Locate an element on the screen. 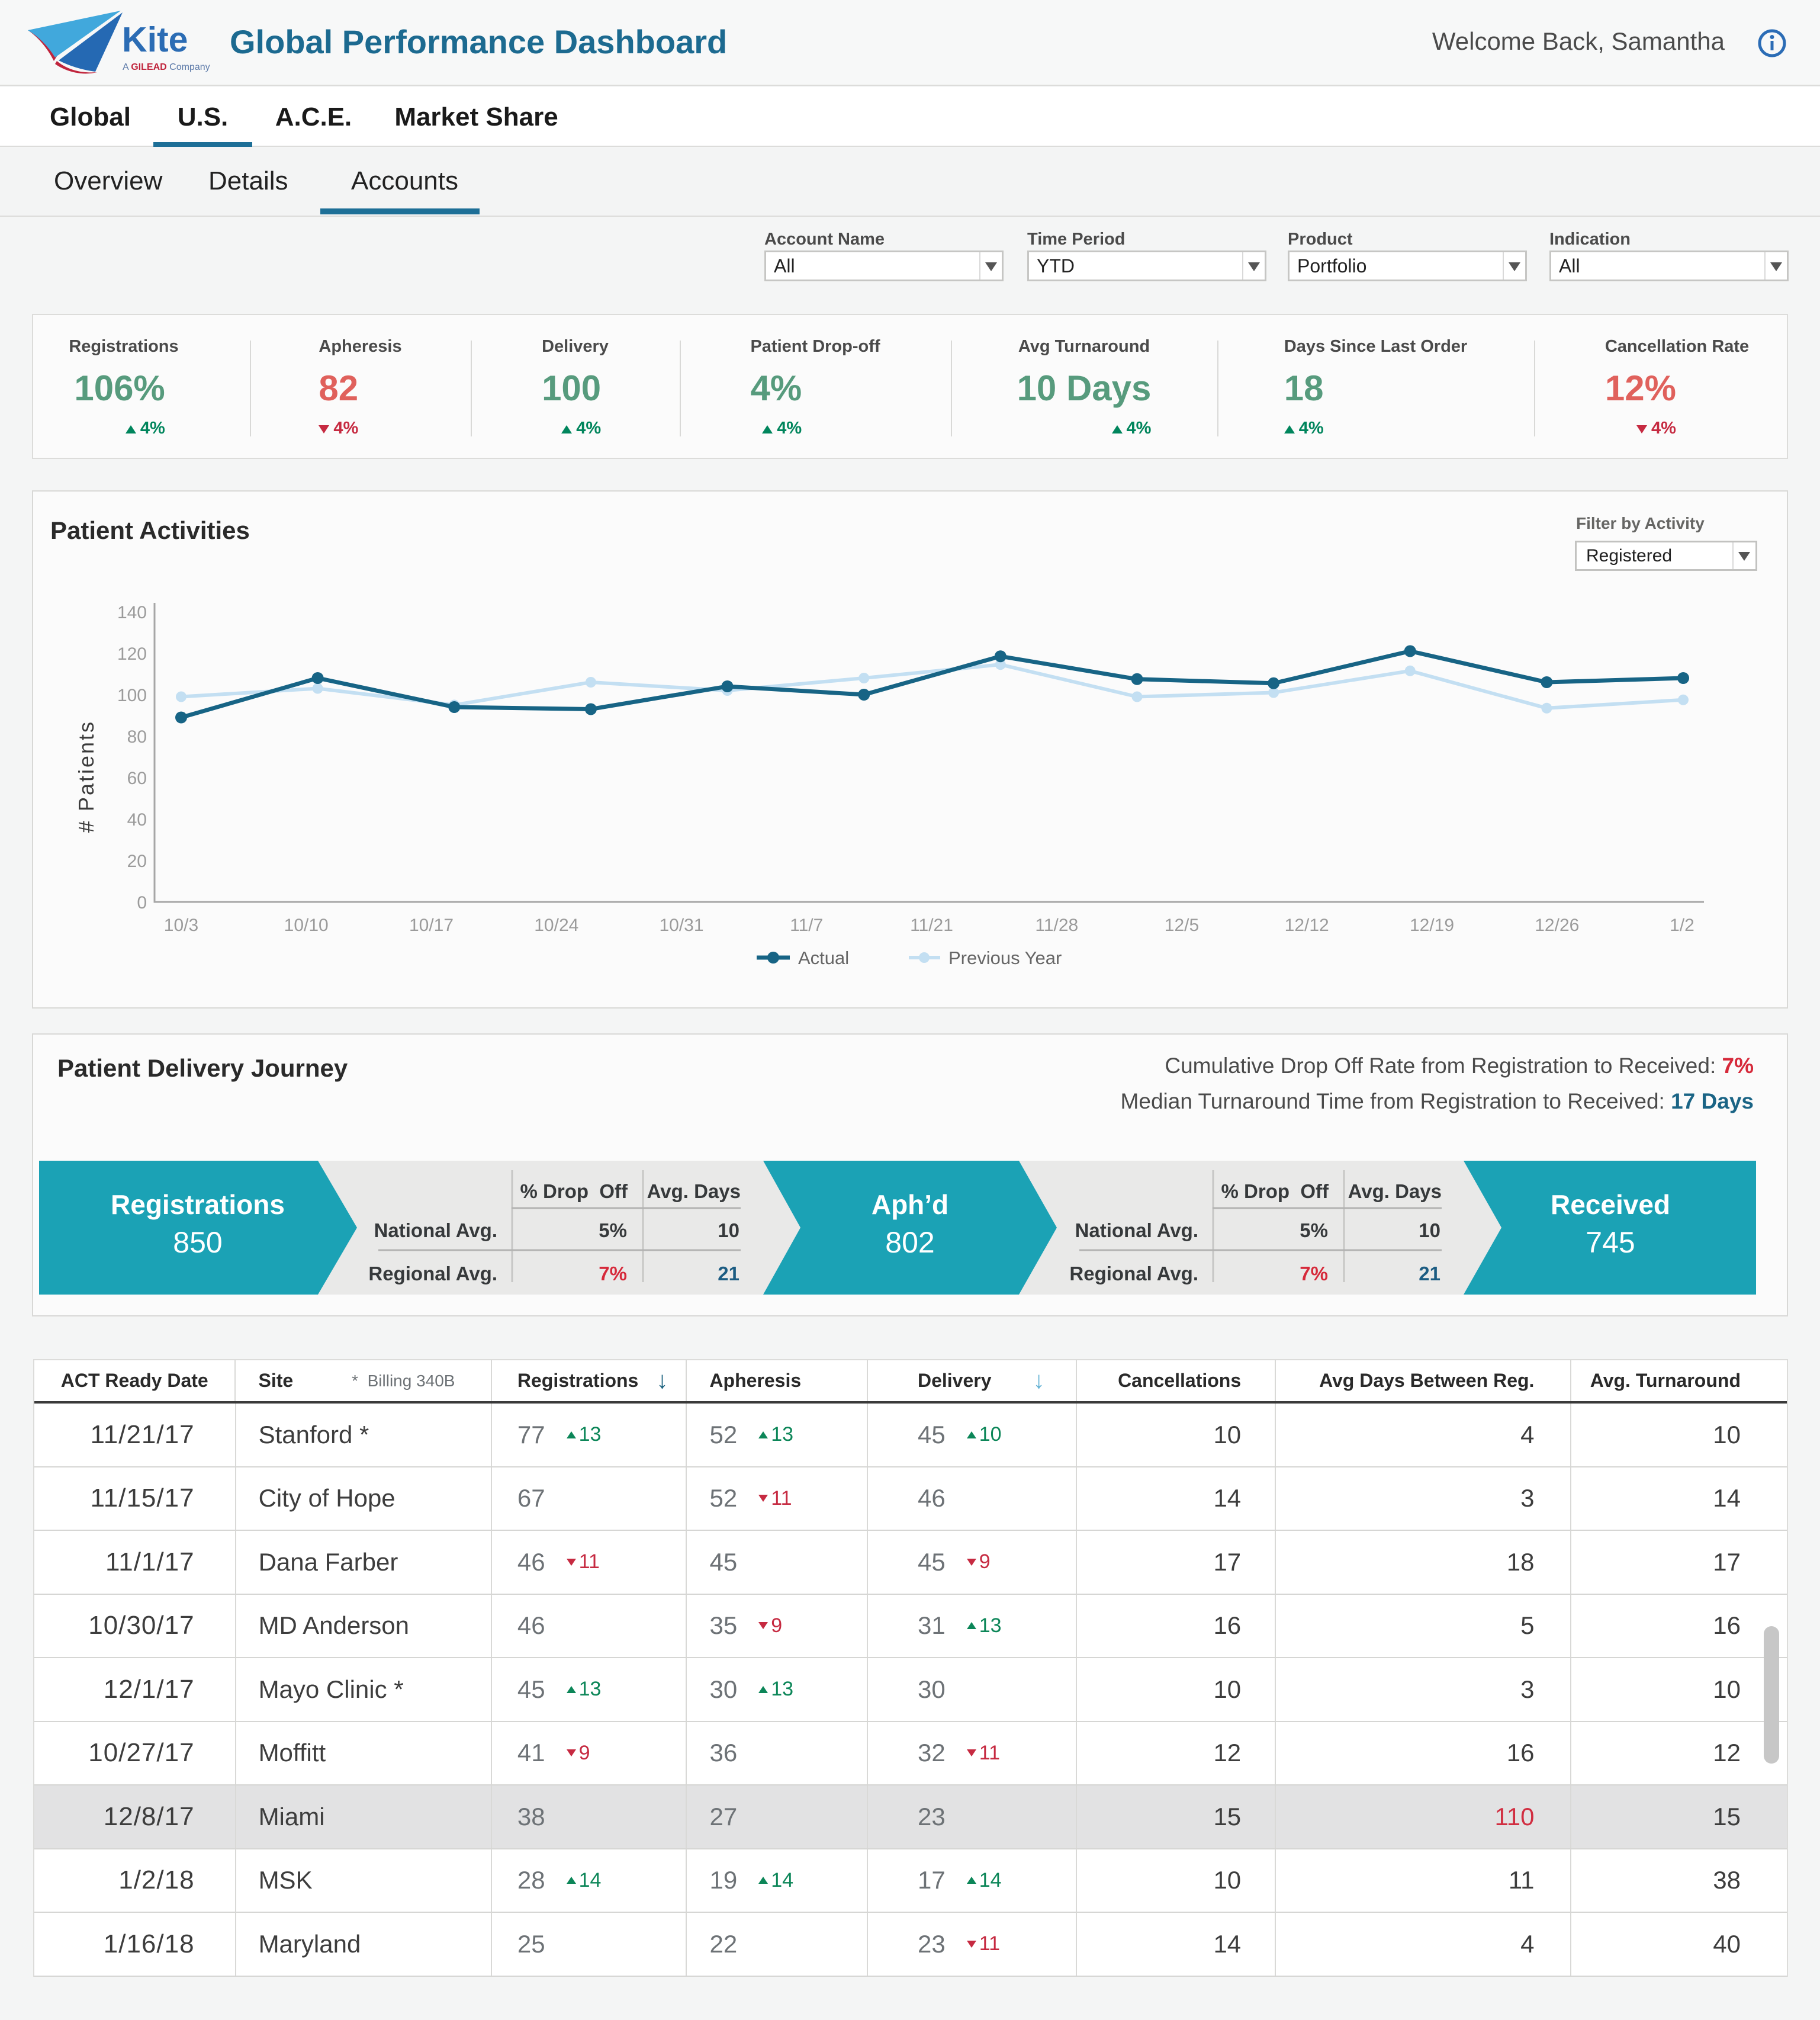 This screenshot has width=1820, height=2020. svg-text: 10/17 is located at coordinates (431, 925).